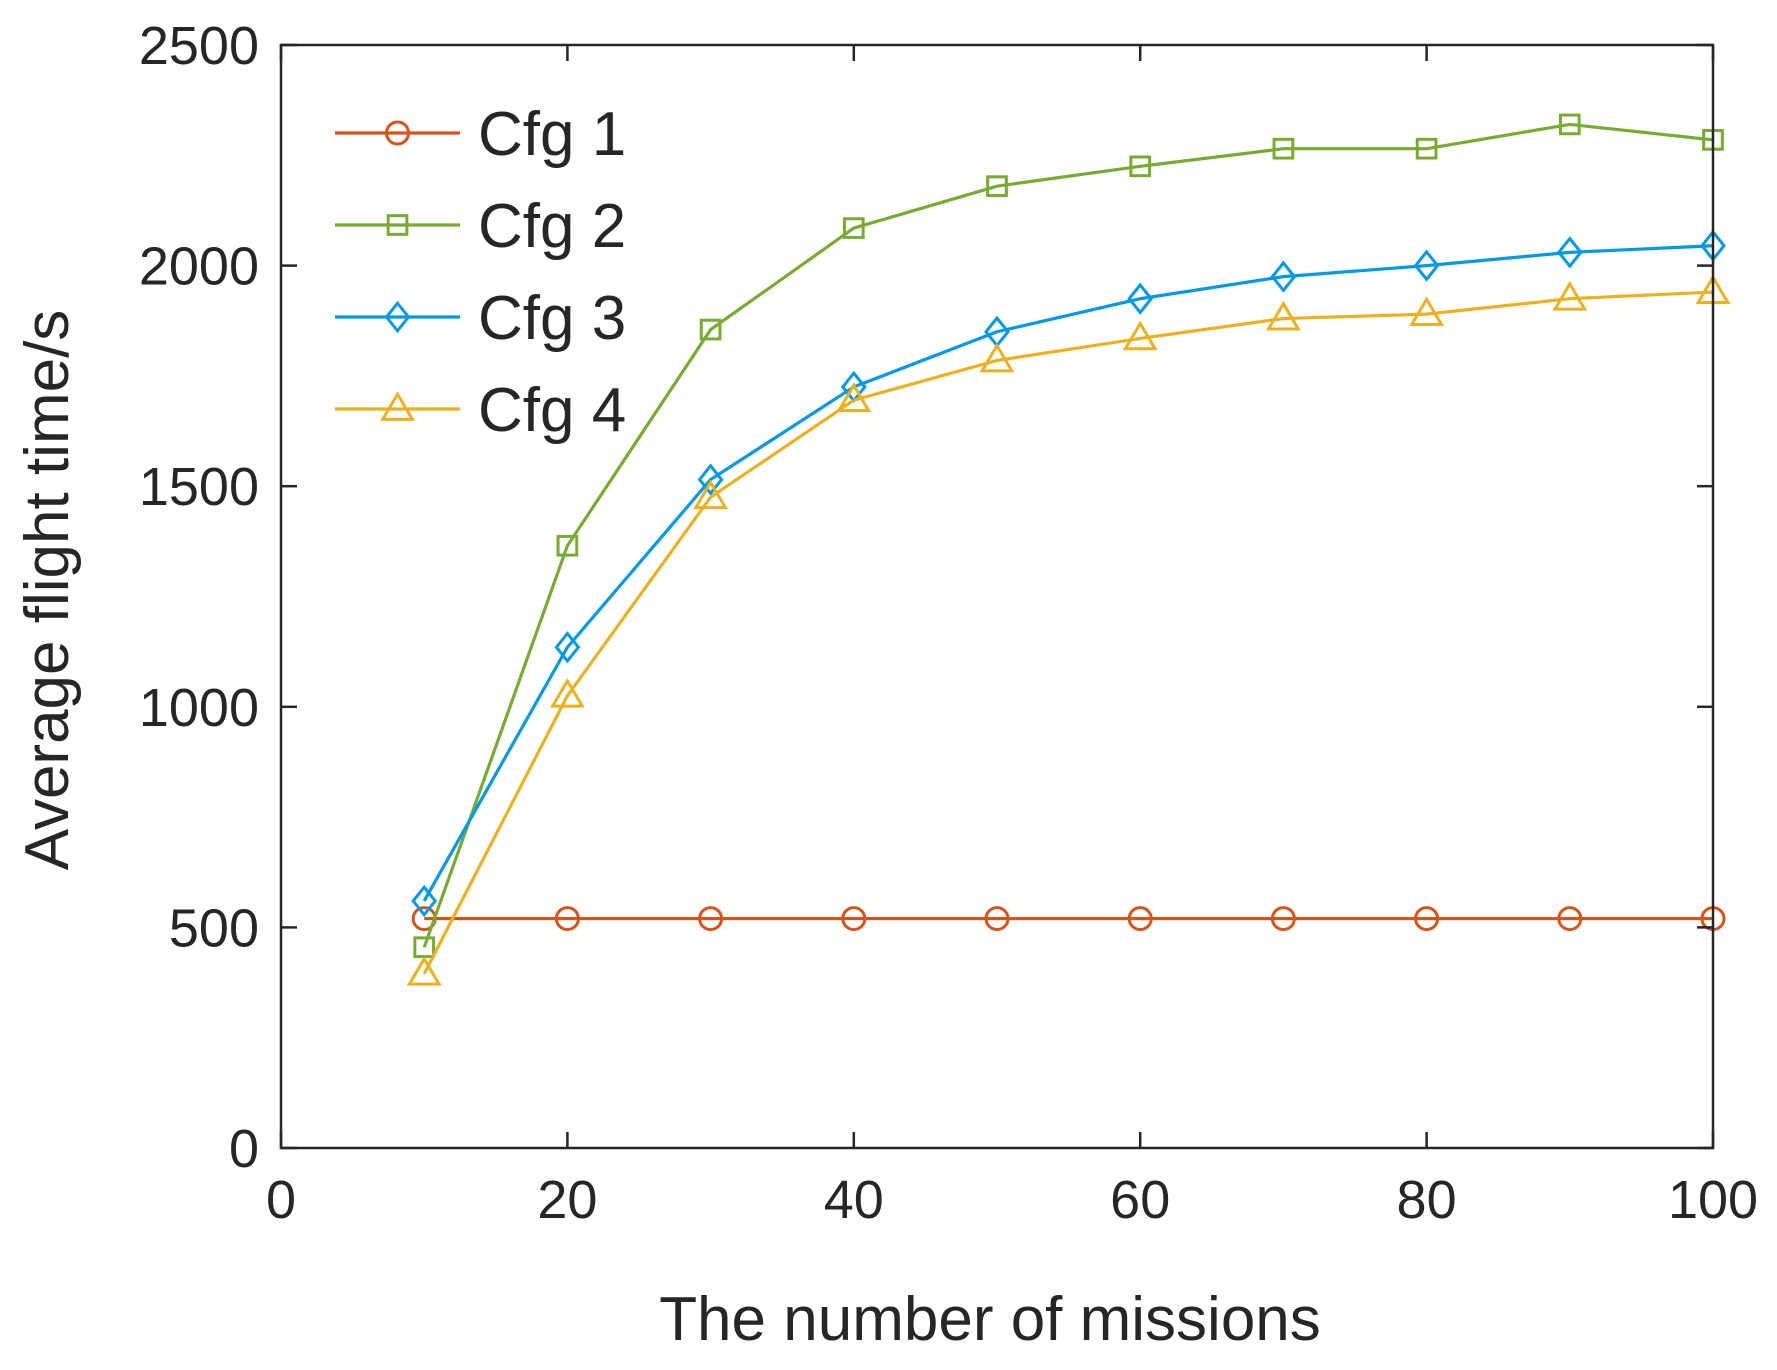 Image resolution: width=1777 pixels, height=1370 pixels. What do you see at coordinates (552, 410) in the screenshot?
I see `legend-label: Cfg 4` at bounding box center [552, 410].